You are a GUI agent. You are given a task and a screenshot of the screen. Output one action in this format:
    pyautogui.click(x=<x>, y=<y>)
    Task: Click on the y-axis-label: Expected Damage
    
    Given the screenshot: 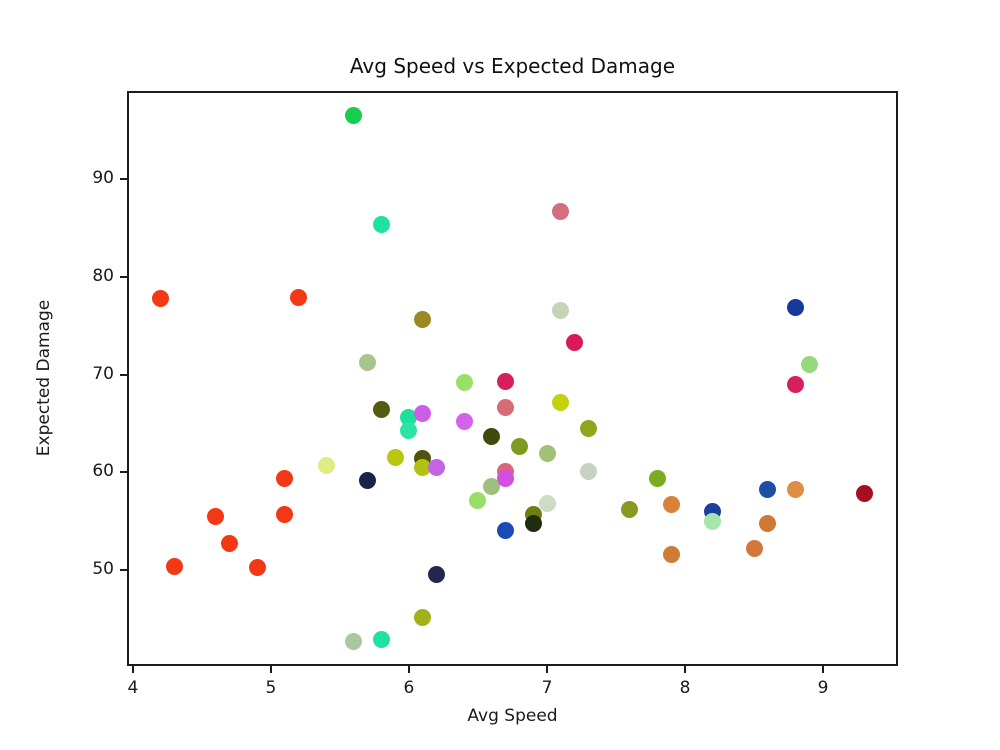 What is the action you would take?
    pyautogui.click(x=44, y=378)
    